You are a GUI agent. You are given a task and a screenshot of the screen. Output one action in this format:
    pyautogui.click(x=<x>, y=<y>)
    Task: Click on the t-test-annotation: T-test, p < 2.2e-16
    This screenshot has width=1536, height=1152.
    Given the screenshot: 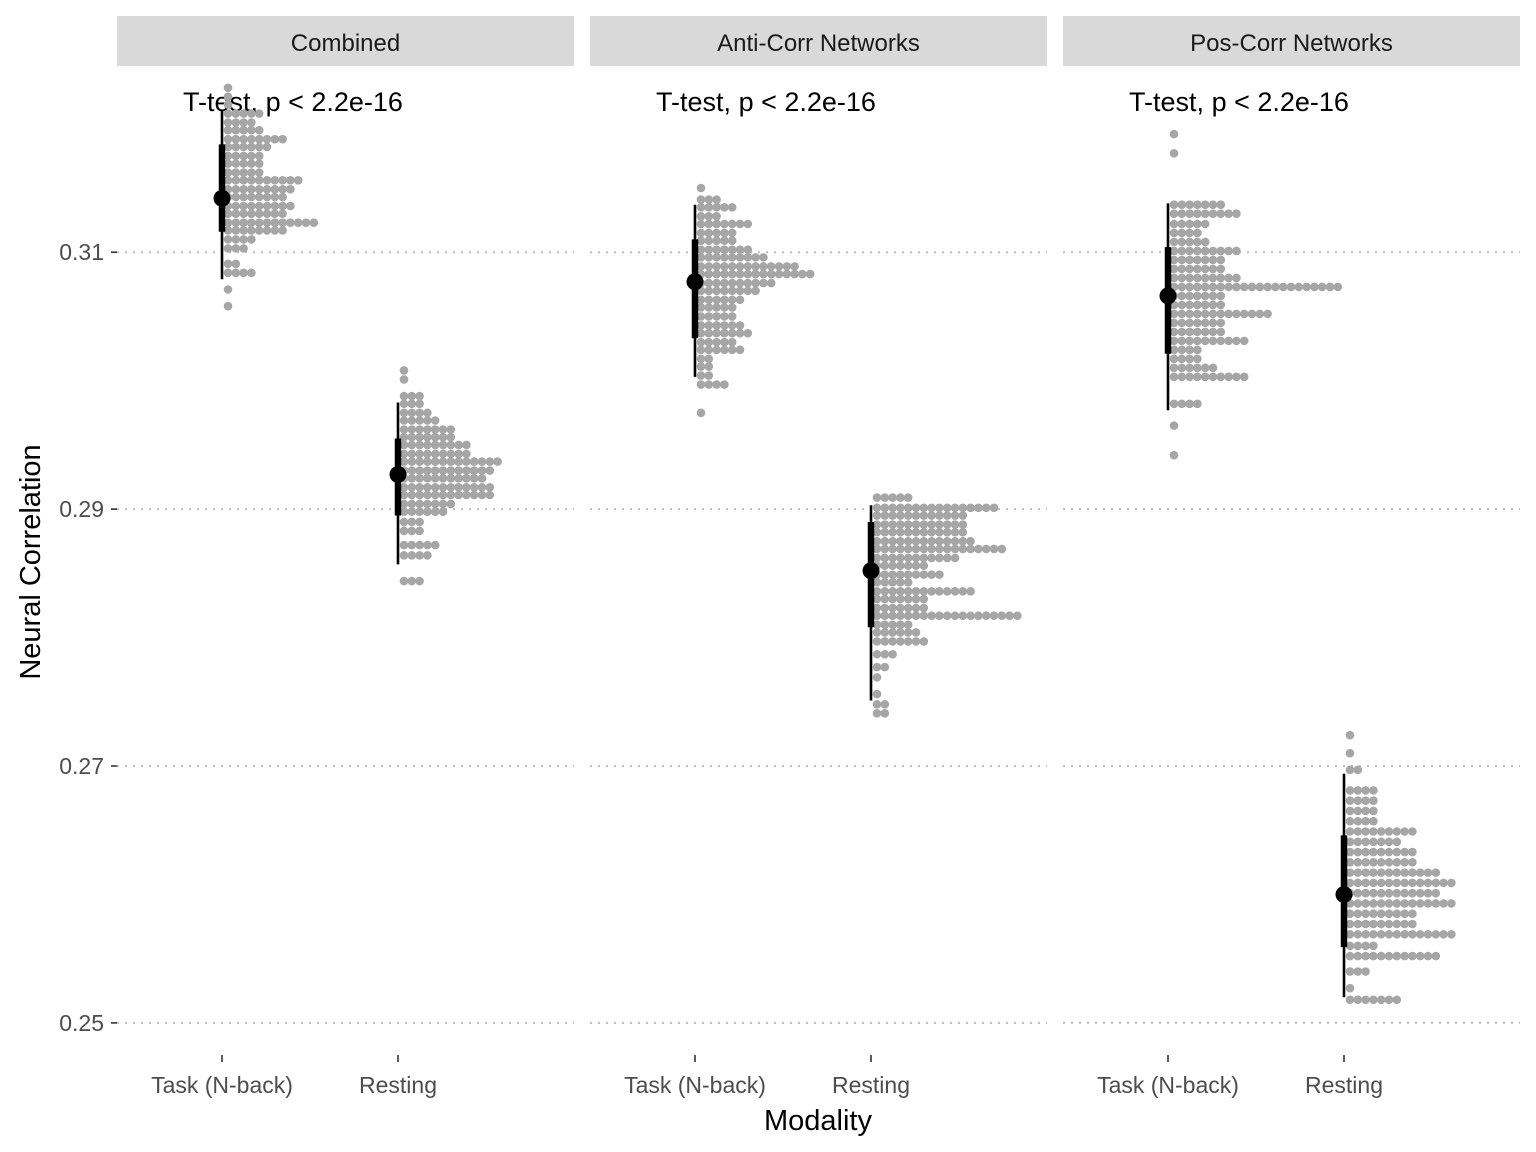 What is the action you would take?
    pyautogui.click(x=293, y=102)
    